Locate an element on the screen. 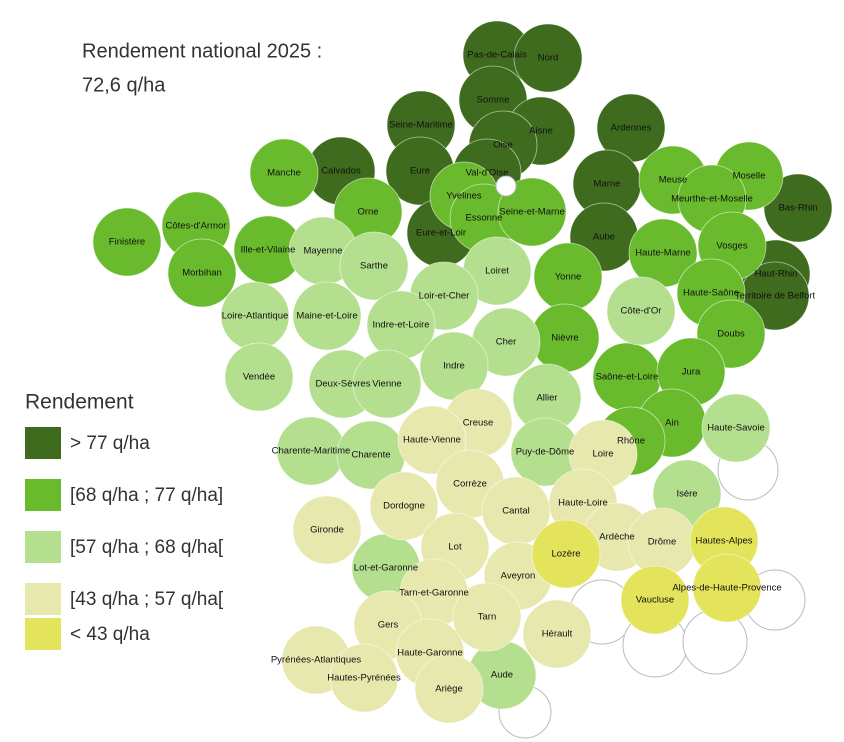  department-label: Indre is located at coordinates (454, 366).